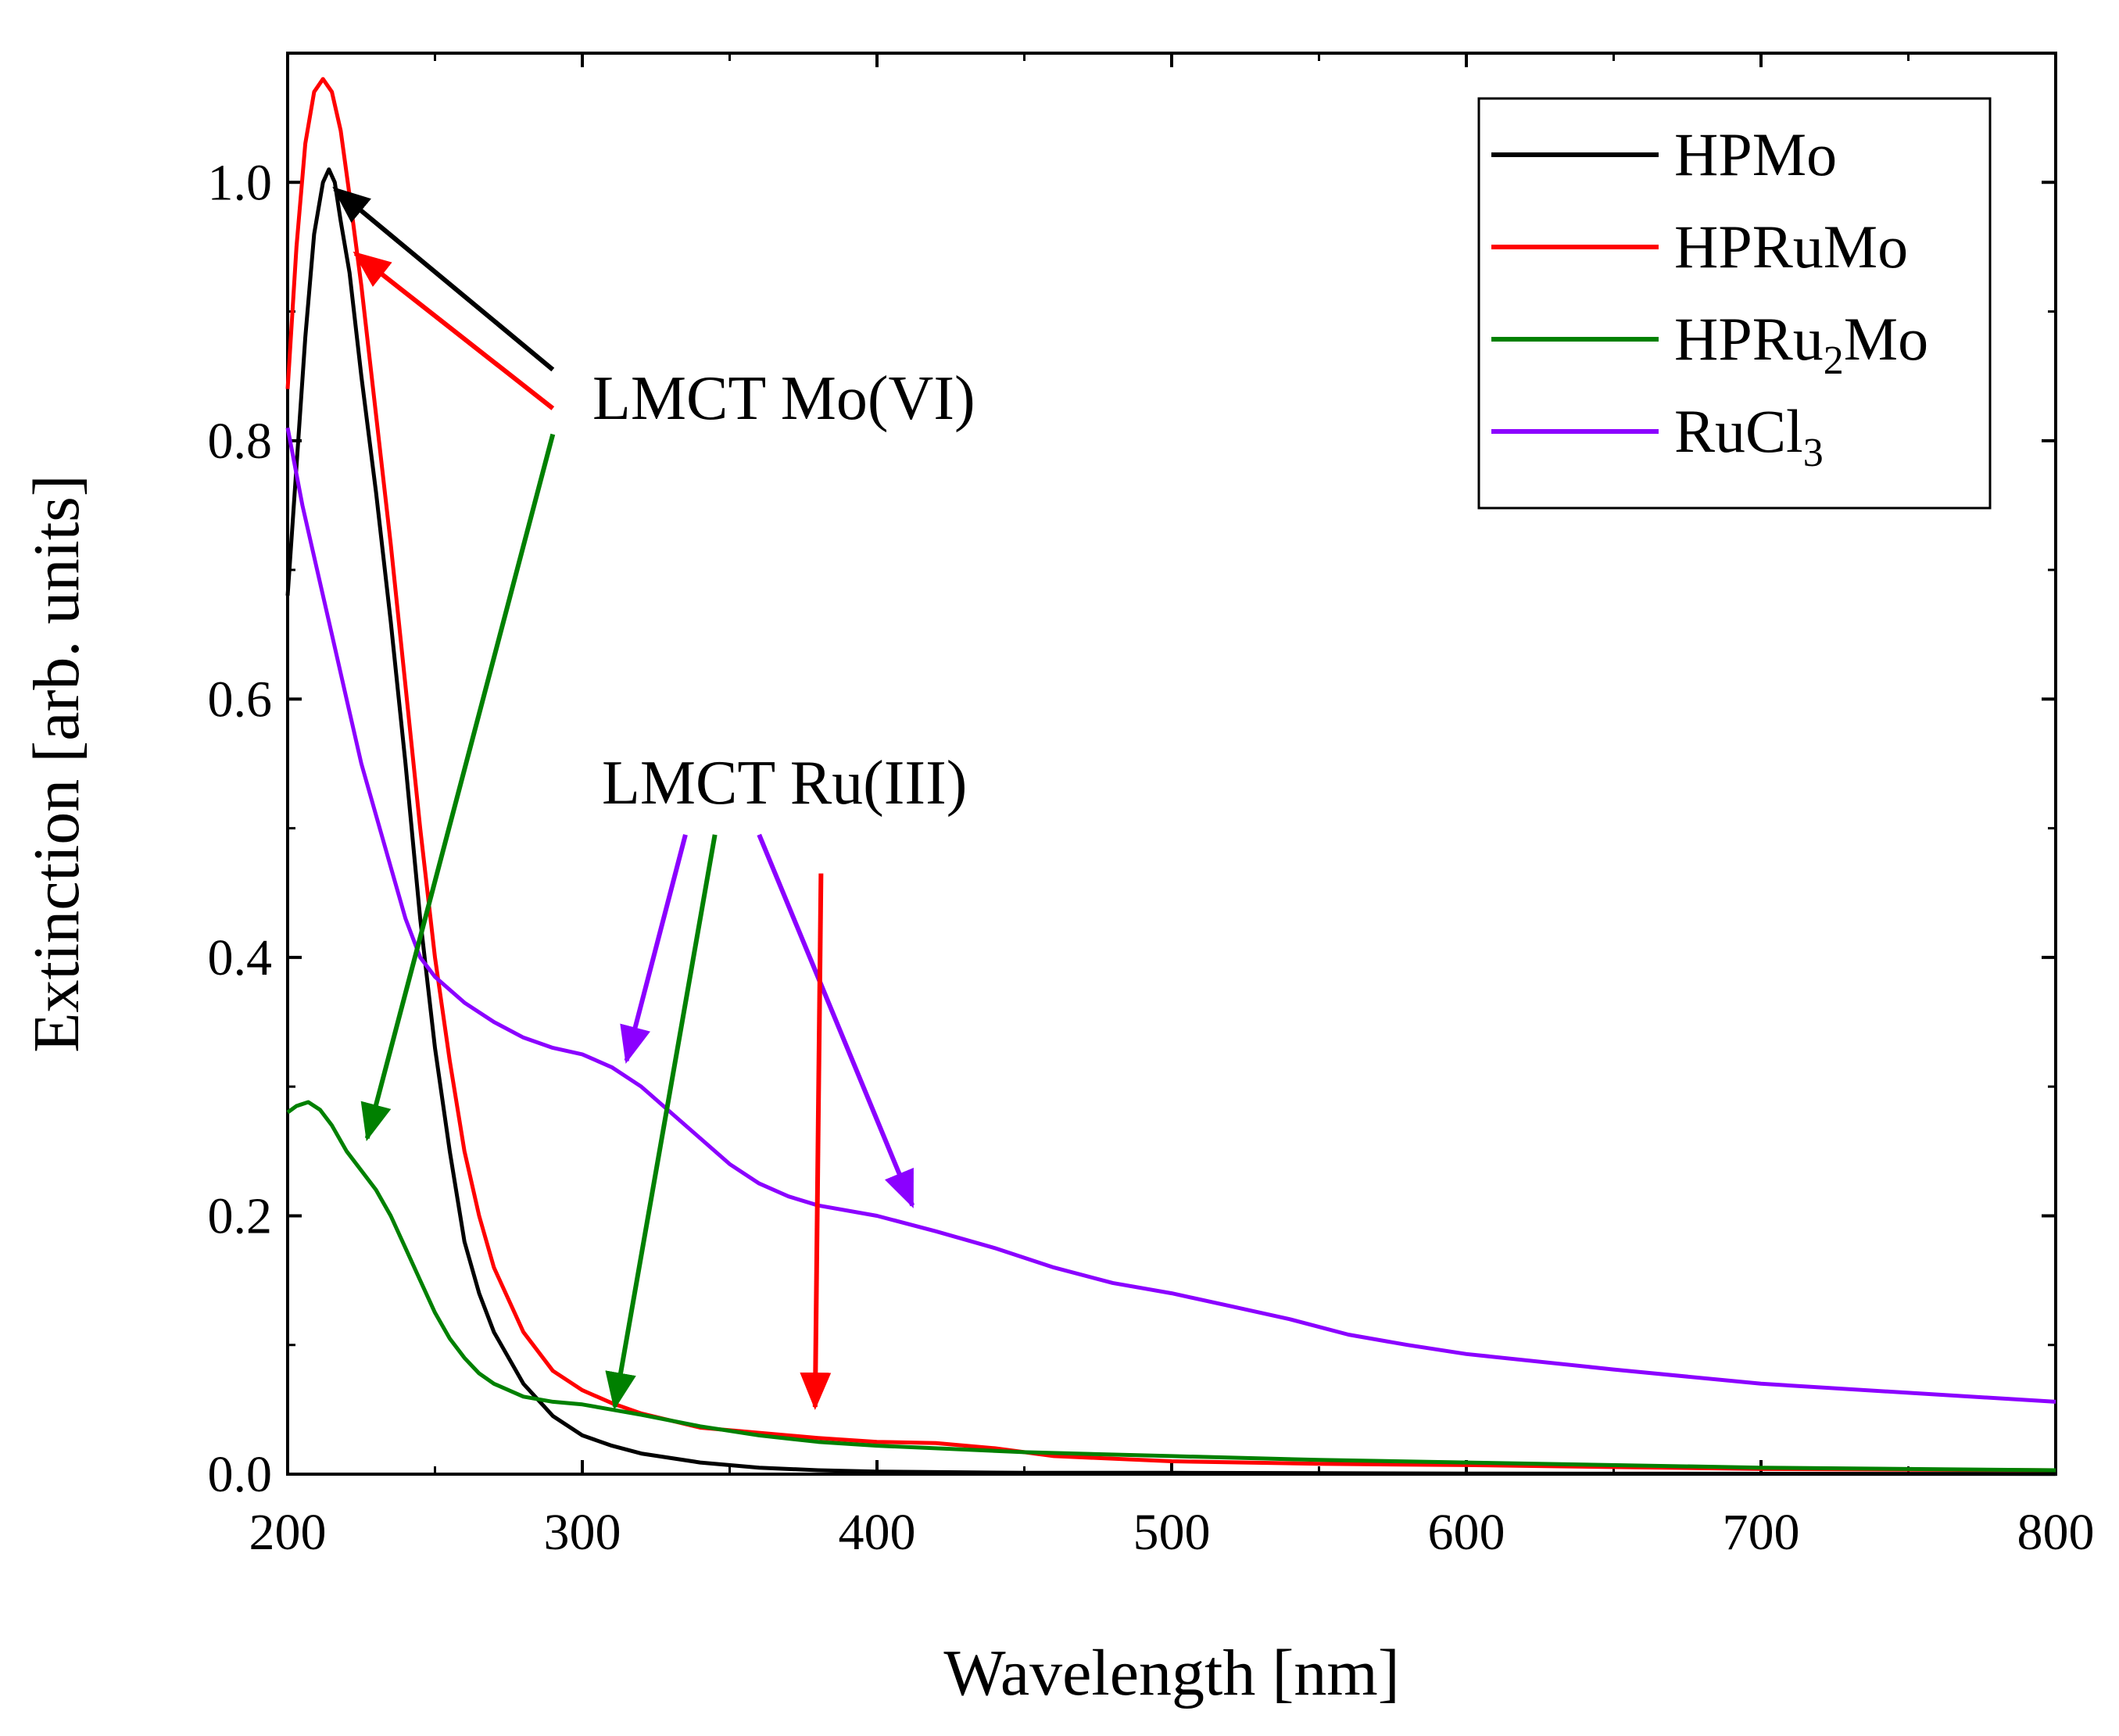  I want to click on x-tick-label: 700, so click(1761, 1533).